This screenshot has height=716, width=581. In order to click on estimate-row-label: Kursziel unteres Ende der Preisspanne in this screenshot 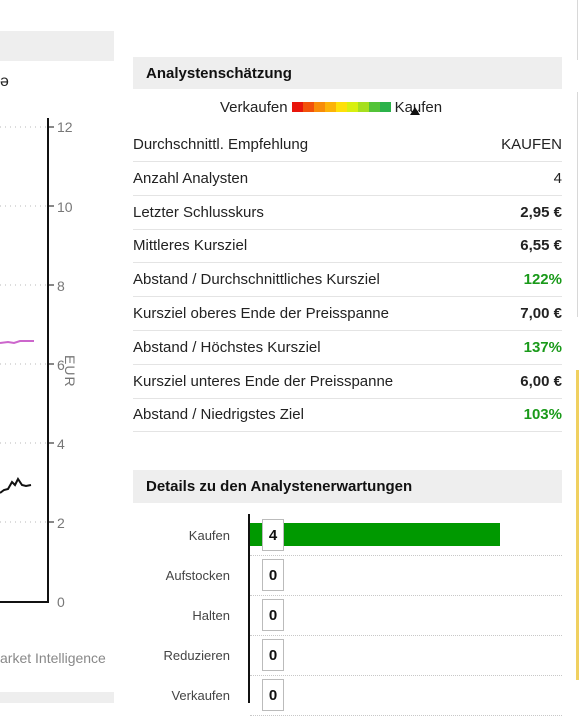, I will do `click(263, 381)`.